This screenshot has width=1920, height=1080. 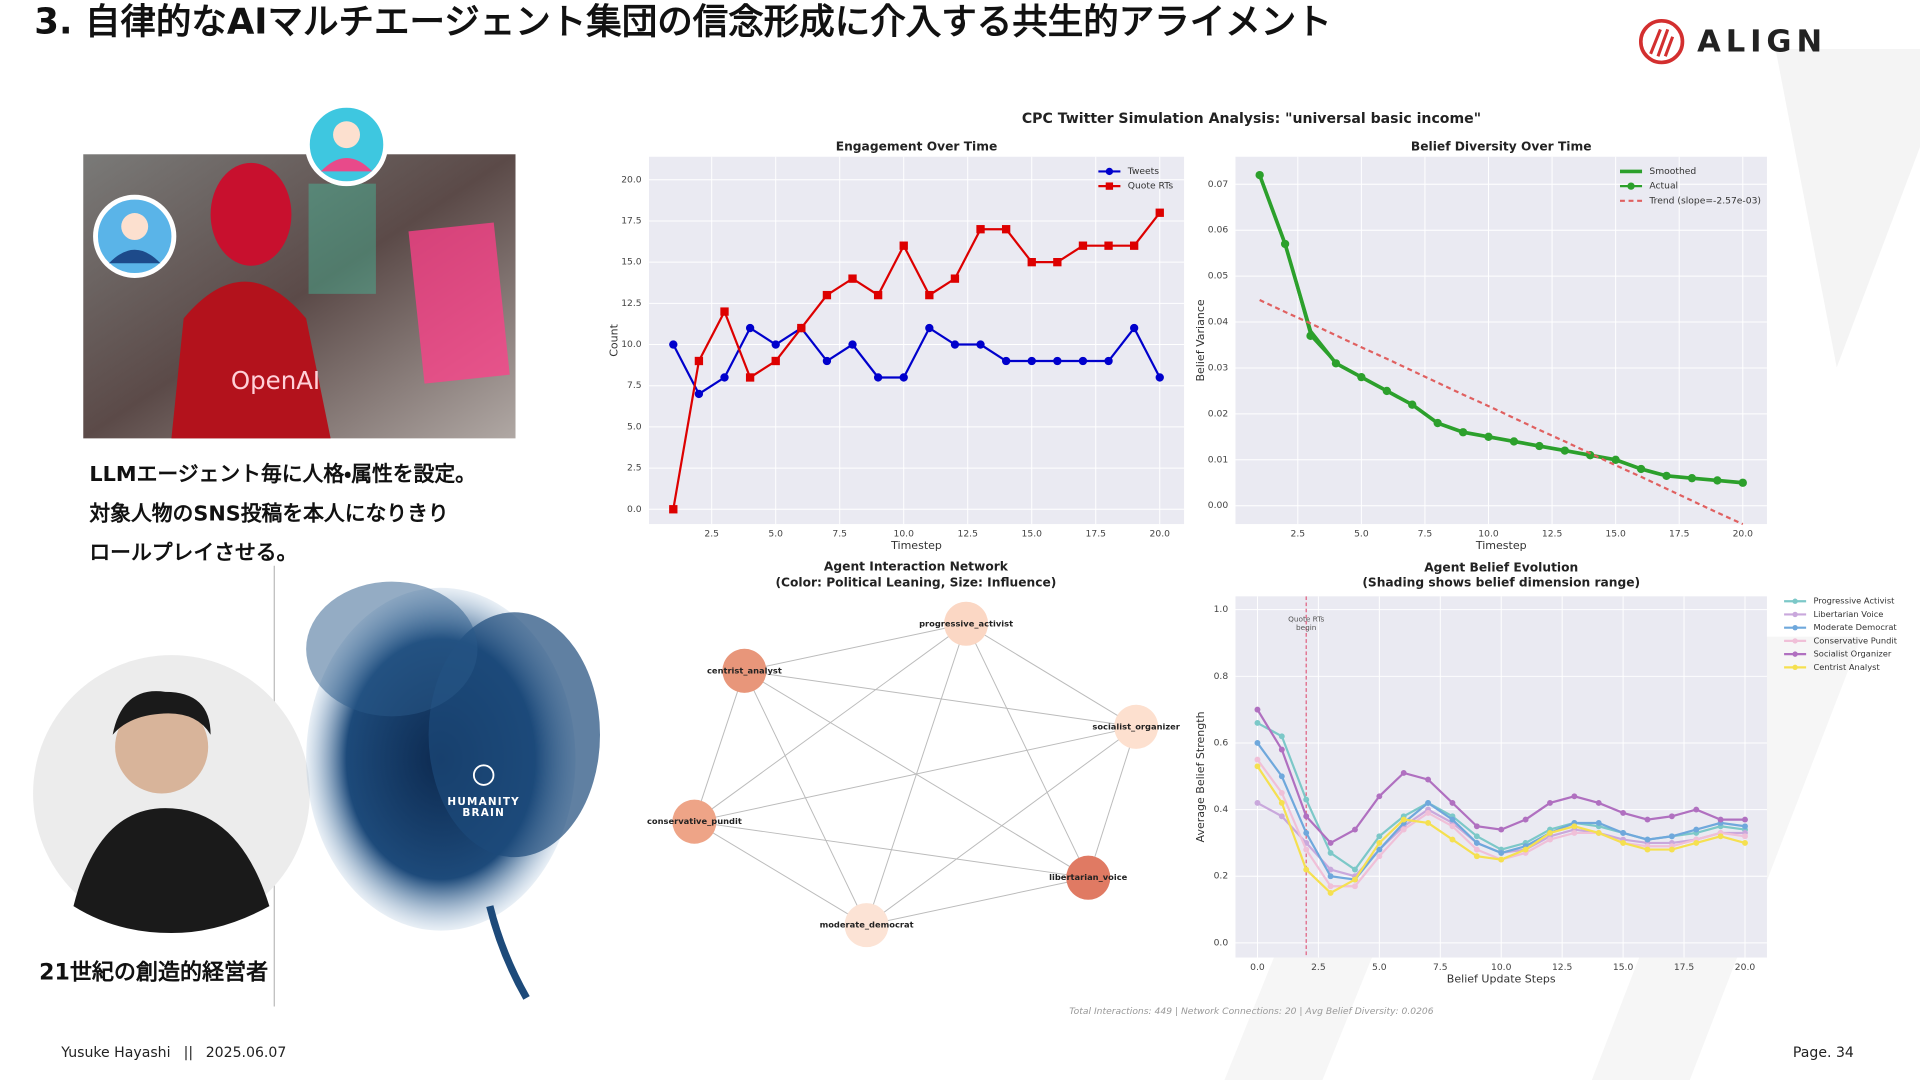 What do you see at coordinates (1218, 184) in the screenshot?
I see `y-tick-label: 0.07` at bounding box center [1218, 184].